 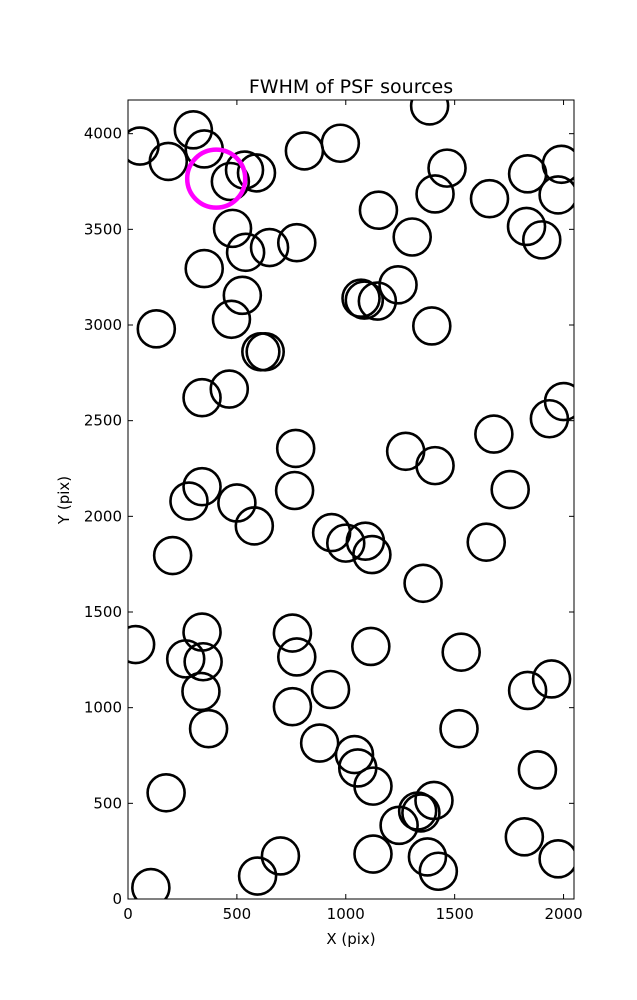 What do you see at coordinates (103, 708) in the screenshot?
I see `y-tick-label: 1000` at bounding box center [103, 708].